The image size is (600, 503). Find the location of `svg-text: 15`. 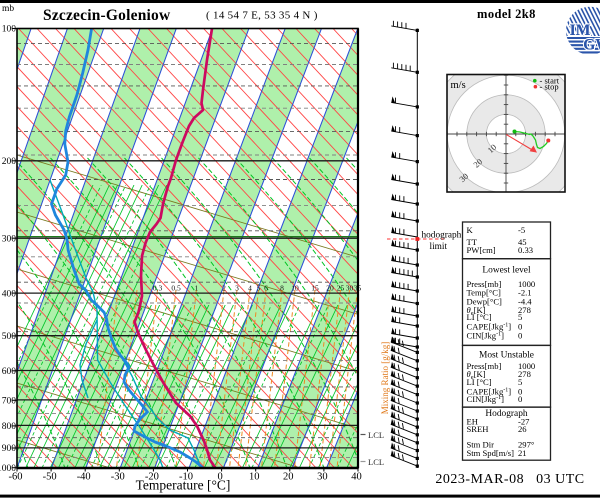

svg-text: 15 is located at coordinates (315, 287).